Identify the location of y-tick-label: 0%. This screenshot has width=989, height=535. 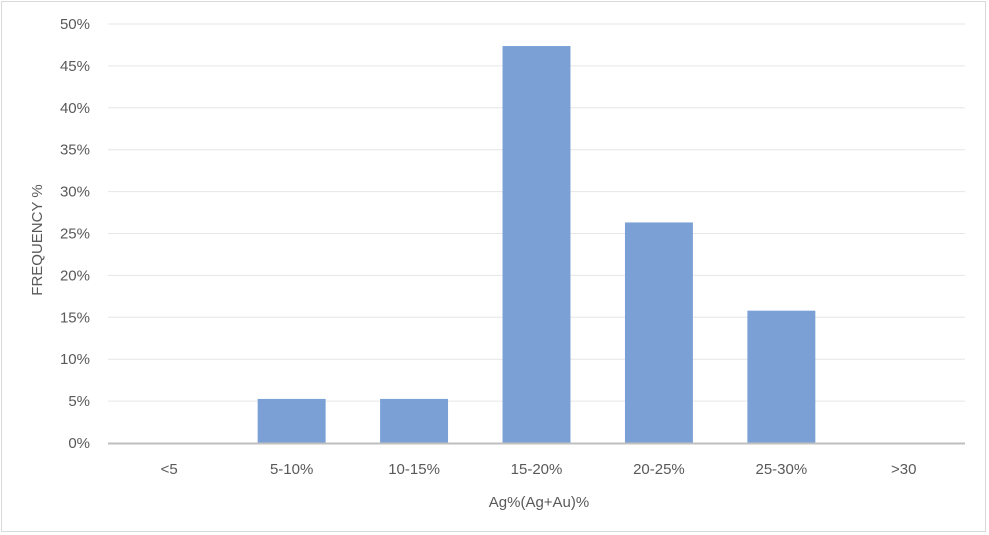
(79, 443).